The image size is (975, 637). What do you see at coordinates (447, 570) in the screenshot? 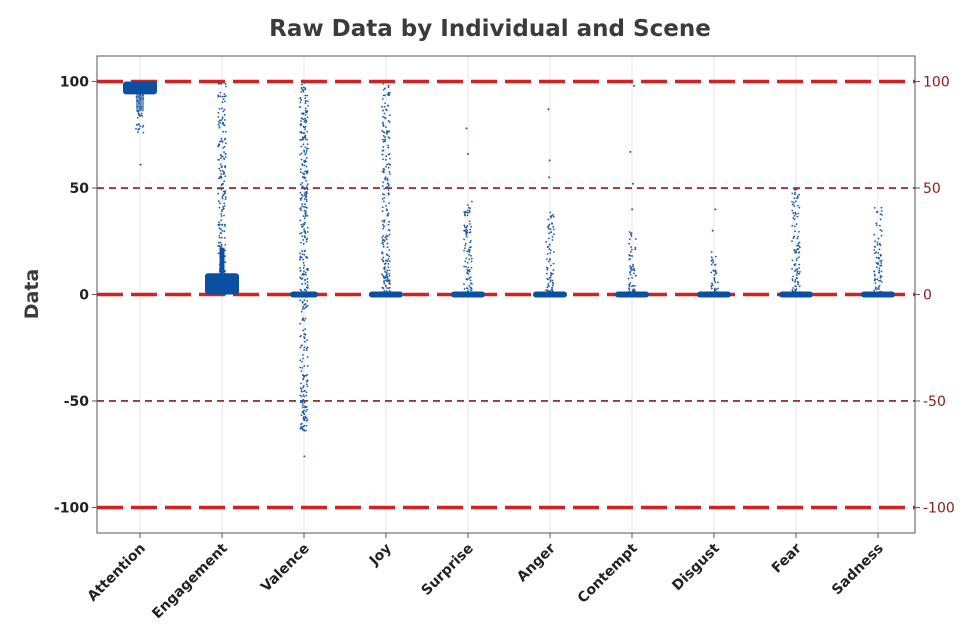
I see `x-tick-label-surprise: Surprise` at bounding box center [447, 570].